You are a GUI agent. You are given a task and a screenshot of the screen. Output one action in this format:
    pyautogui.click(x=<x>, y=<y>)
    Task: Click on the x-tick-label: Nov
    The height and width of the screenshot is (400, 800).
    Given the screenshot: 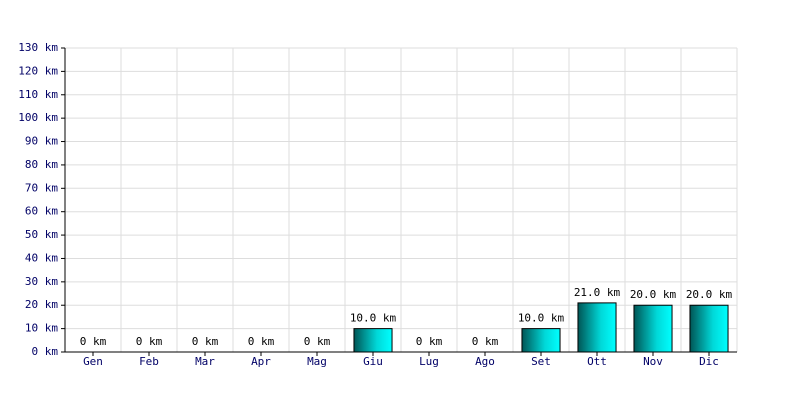 What is the action you would take?
    pyautogui.click(x=653, y=361)
    